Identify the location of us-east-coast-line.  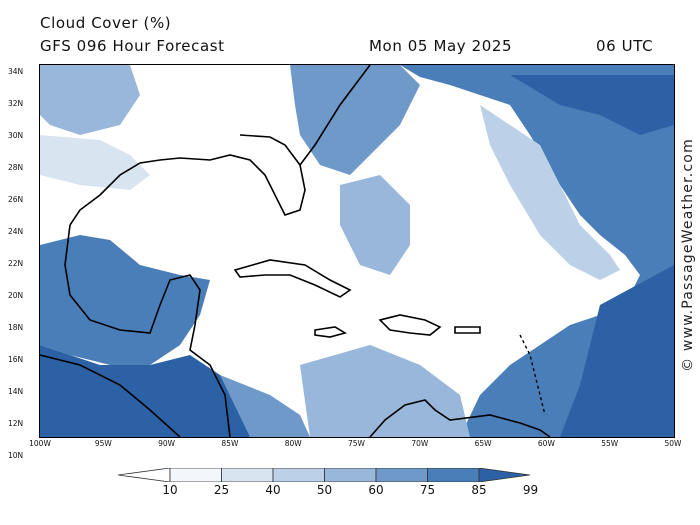
(335, 115).